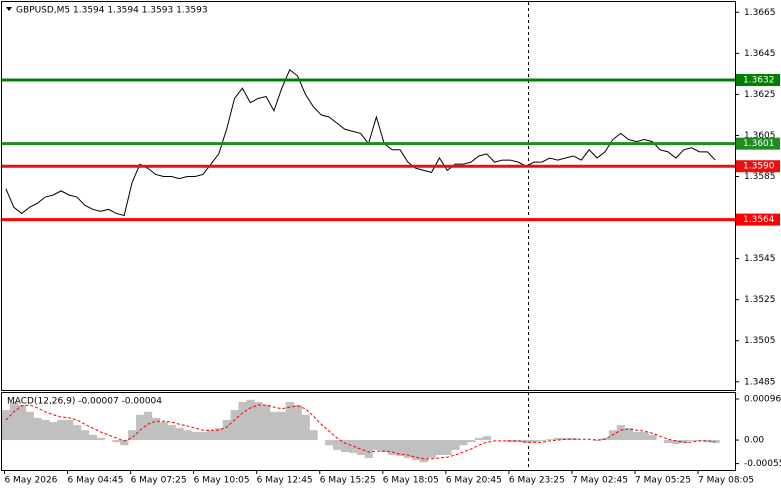 This screenshot has width=781, height=489. I want to click on title-arrow, so click(9, 9).